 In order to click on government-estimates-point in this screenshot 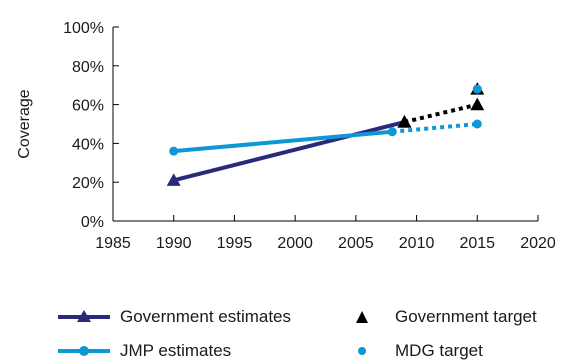, I will do `click(173, 179)`.